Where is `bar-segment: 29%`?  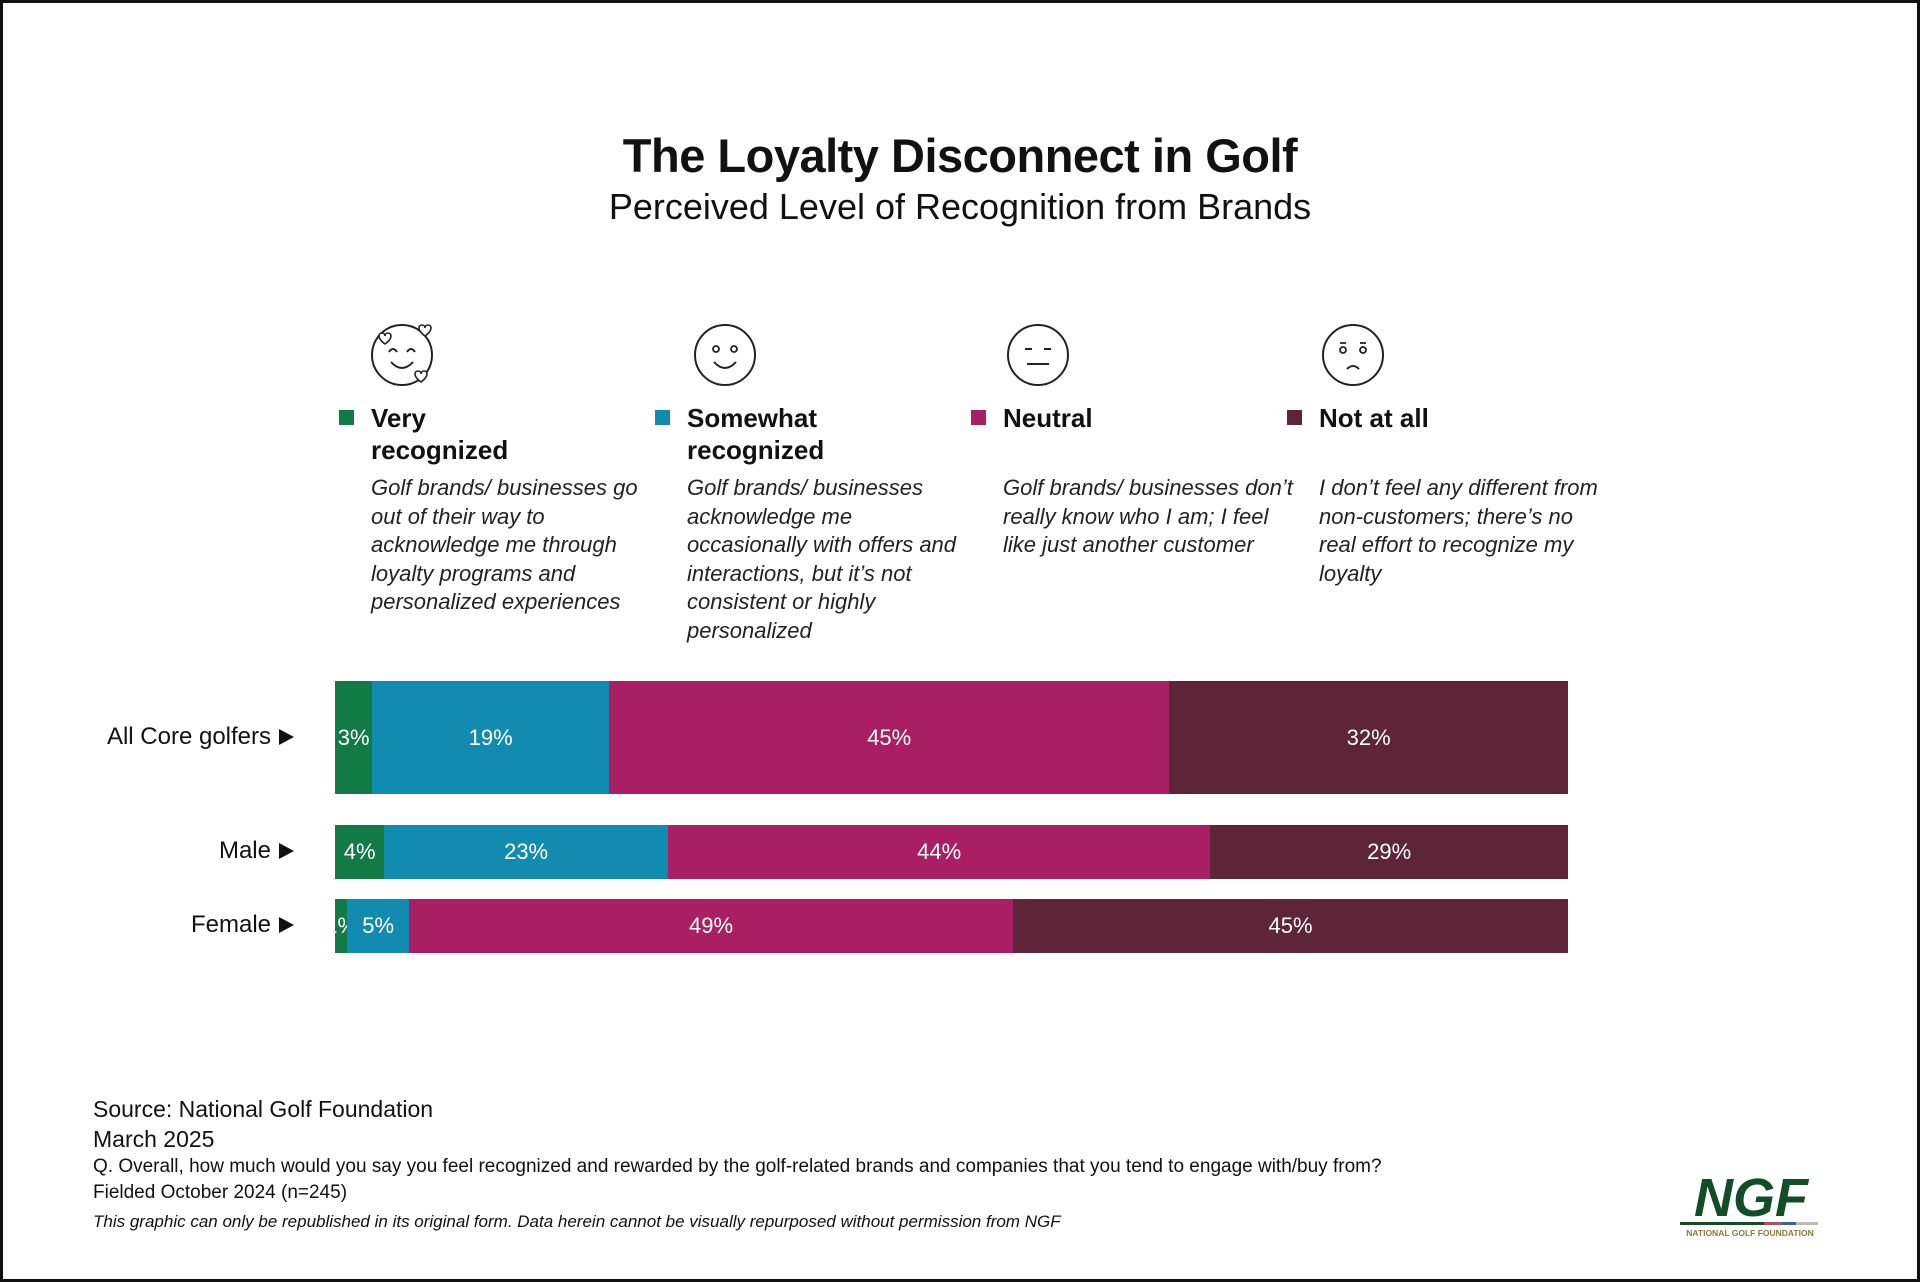 bar-segment: 29% is located at coordinates (1389, 852).